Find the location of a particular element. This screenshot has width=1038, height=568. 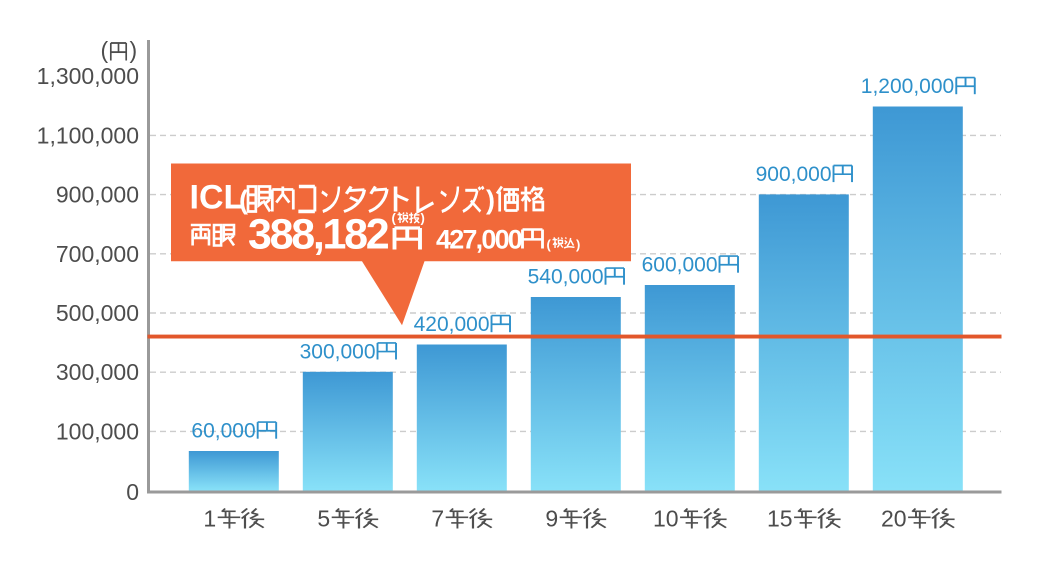

svg-text: 1,300,000 is located at coordinates (88, 76).